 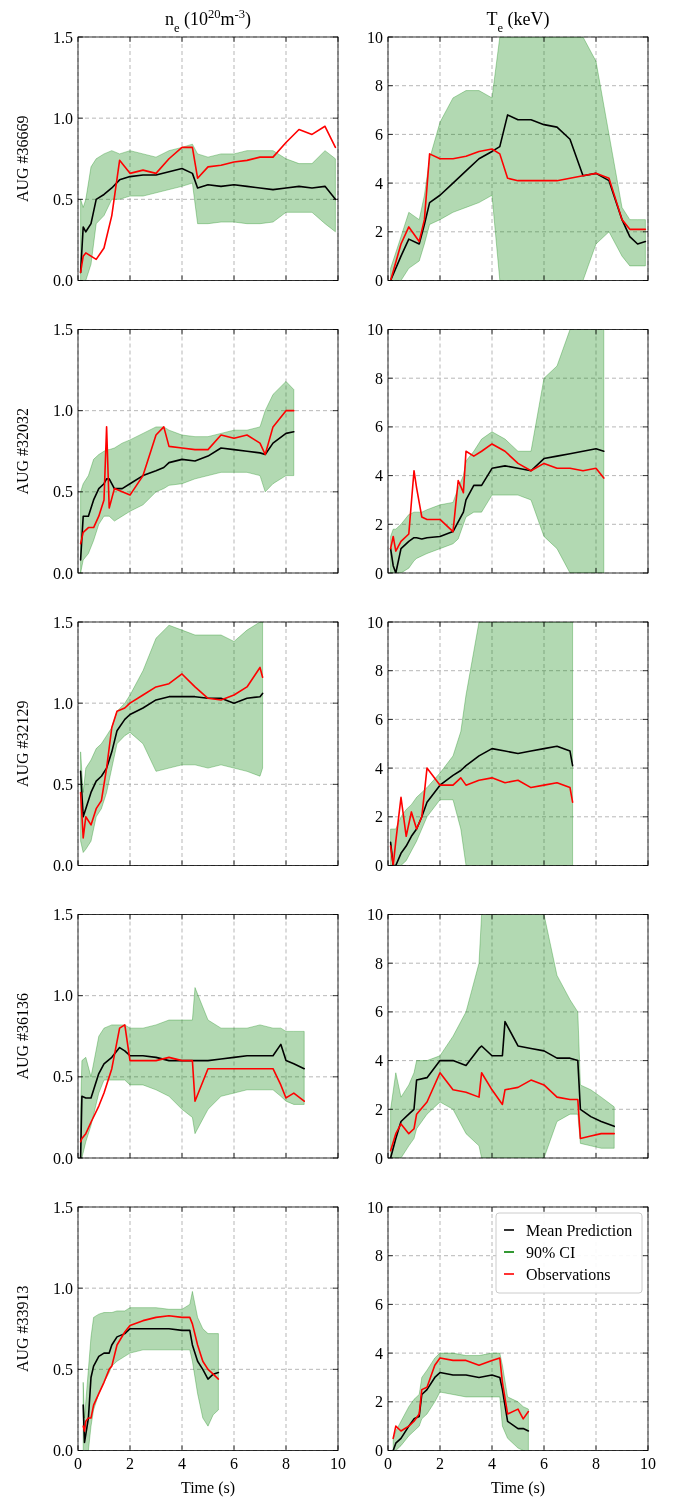 I want to click on y-axis-title: AUG #32129, so click(x=22, y=744).